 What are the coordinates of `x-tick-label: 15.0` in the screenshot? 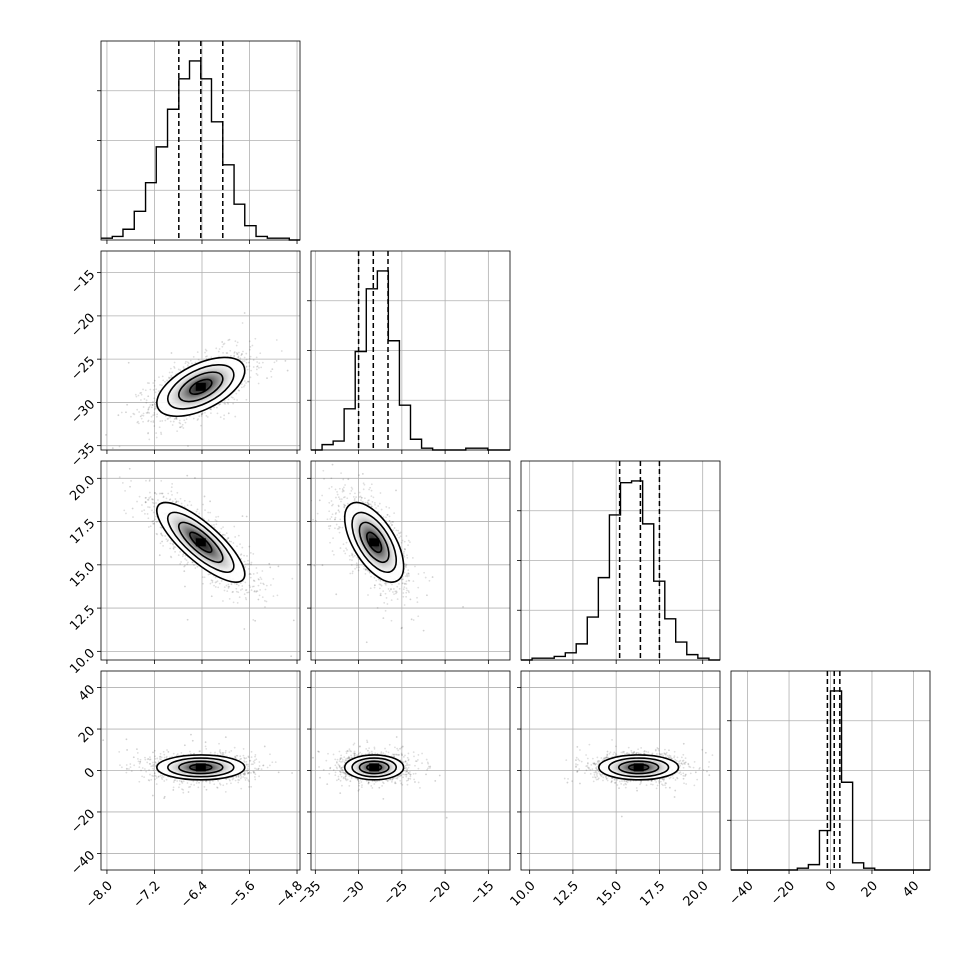 It's located at (609, 893).